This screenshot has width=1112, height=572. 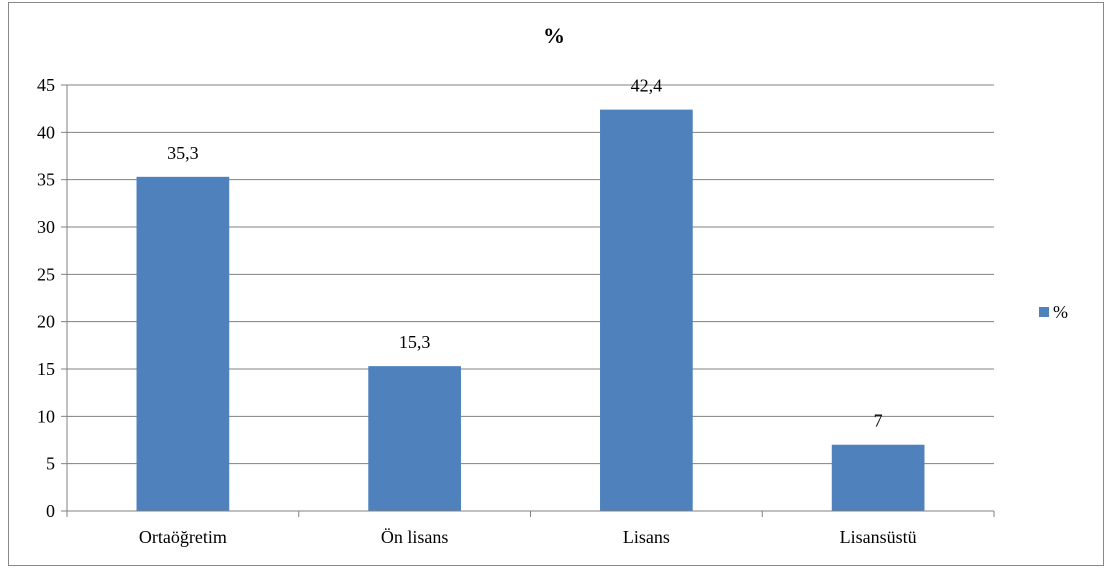 What do you see at coordinates (878, 537) in the screenshot?
I see `x-tick-label: Lisansüstü` at bounding box center [878, 537].